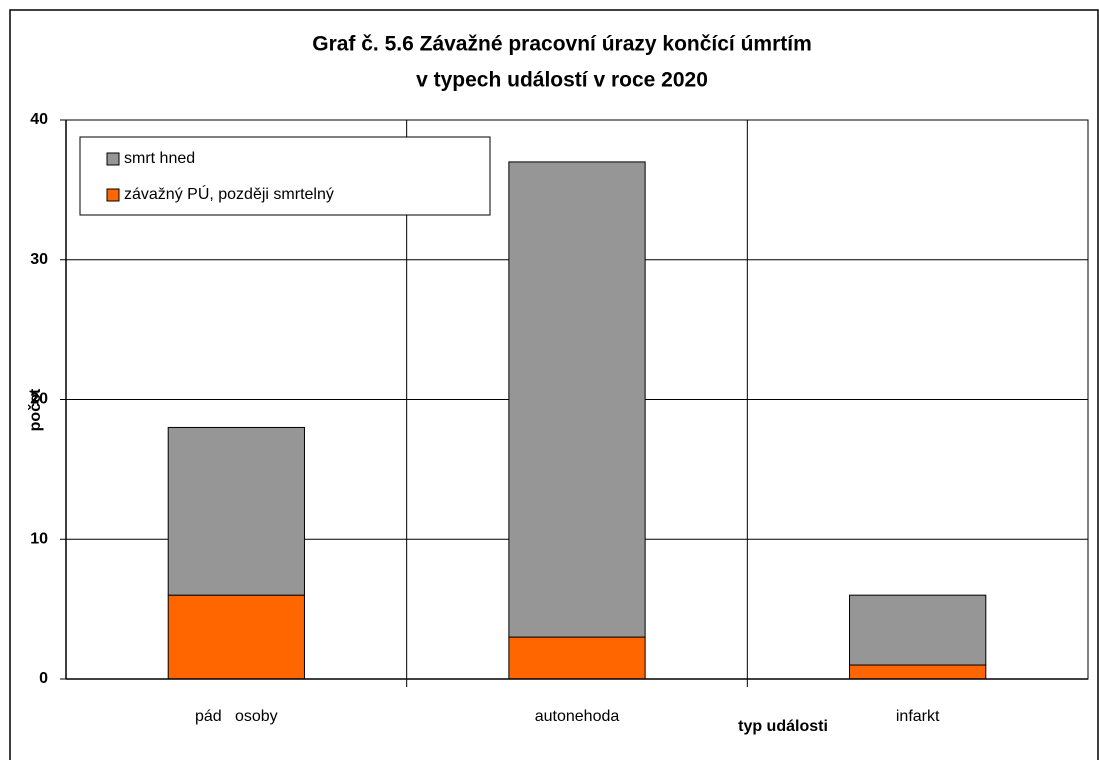  I want to click on legend-label: smrt hned, so click(159, 158).